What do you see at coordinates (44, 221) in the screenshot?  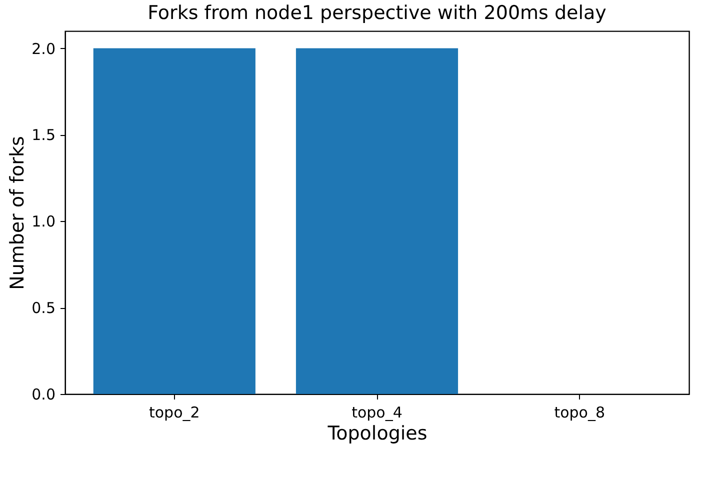 I see `y-tick-label: 1.0` at bounding box center [44, 221].